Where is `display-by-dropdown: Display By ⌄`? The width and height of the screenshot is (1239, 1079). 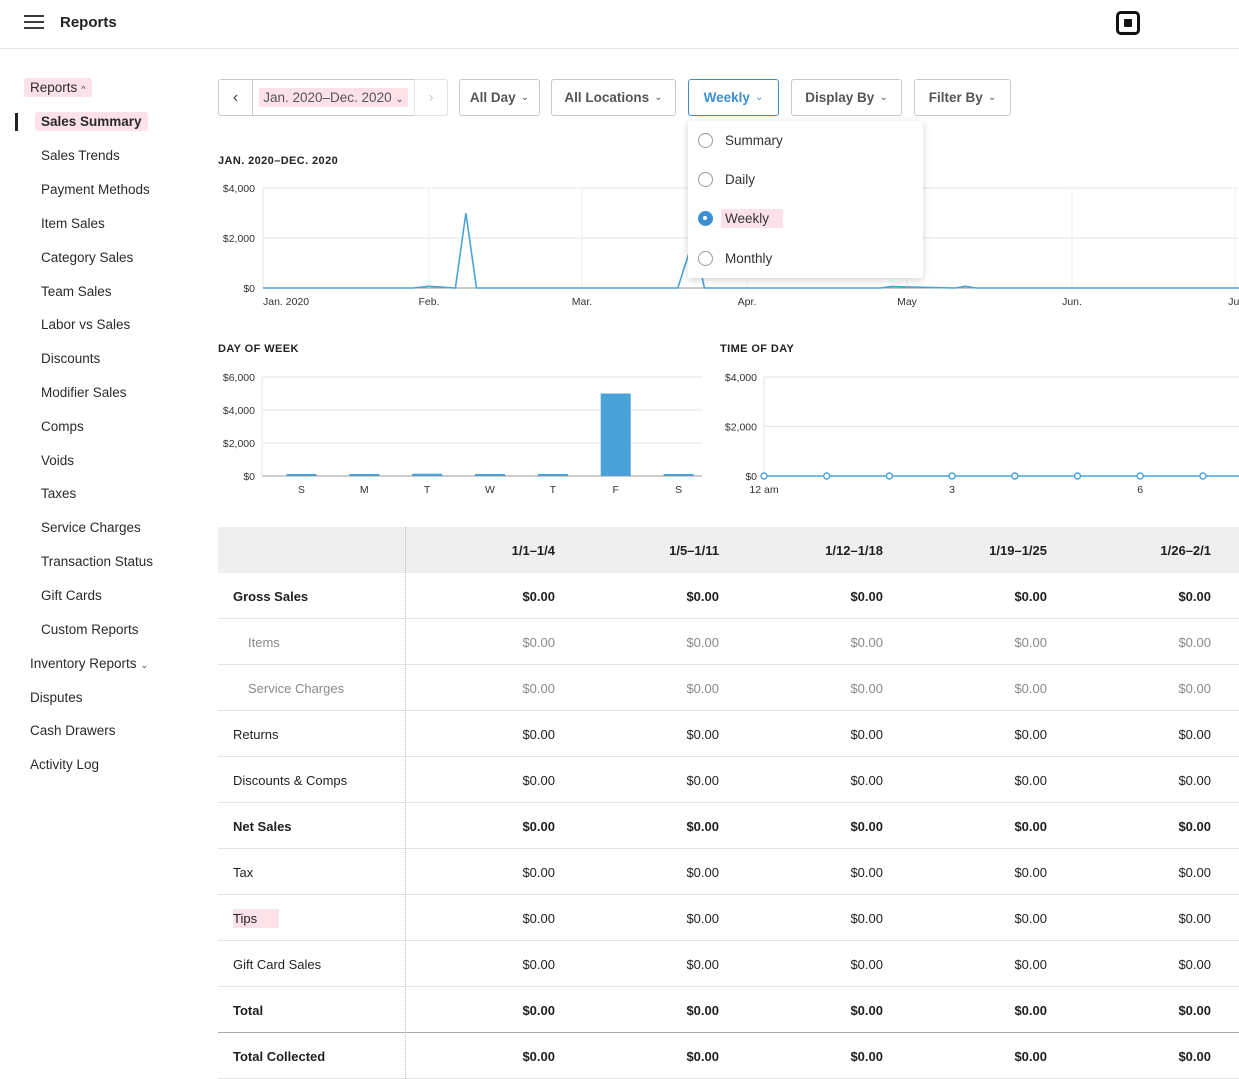
display-by-dropdown: Display By ⌄ is located at coordinates (846, 97).